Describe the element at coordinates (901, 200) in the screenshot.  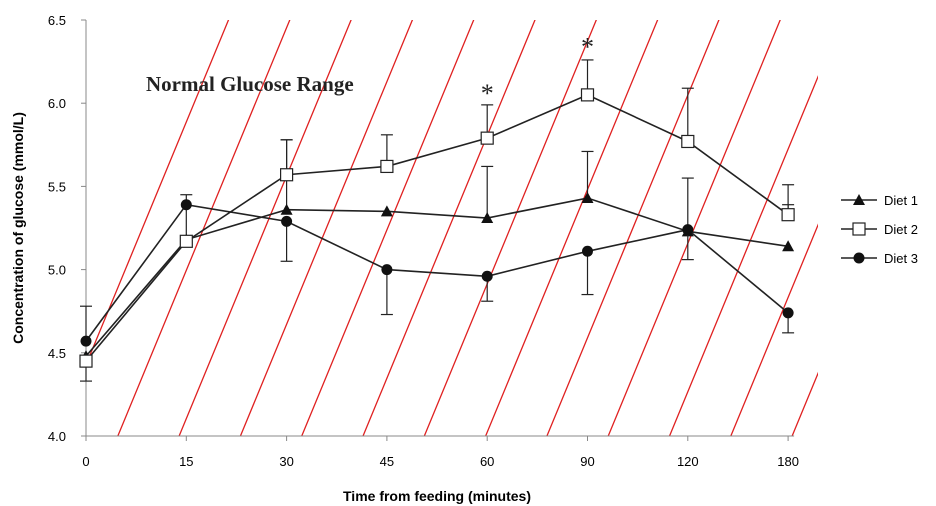
I see `legend-label: Diet 1` at that location.